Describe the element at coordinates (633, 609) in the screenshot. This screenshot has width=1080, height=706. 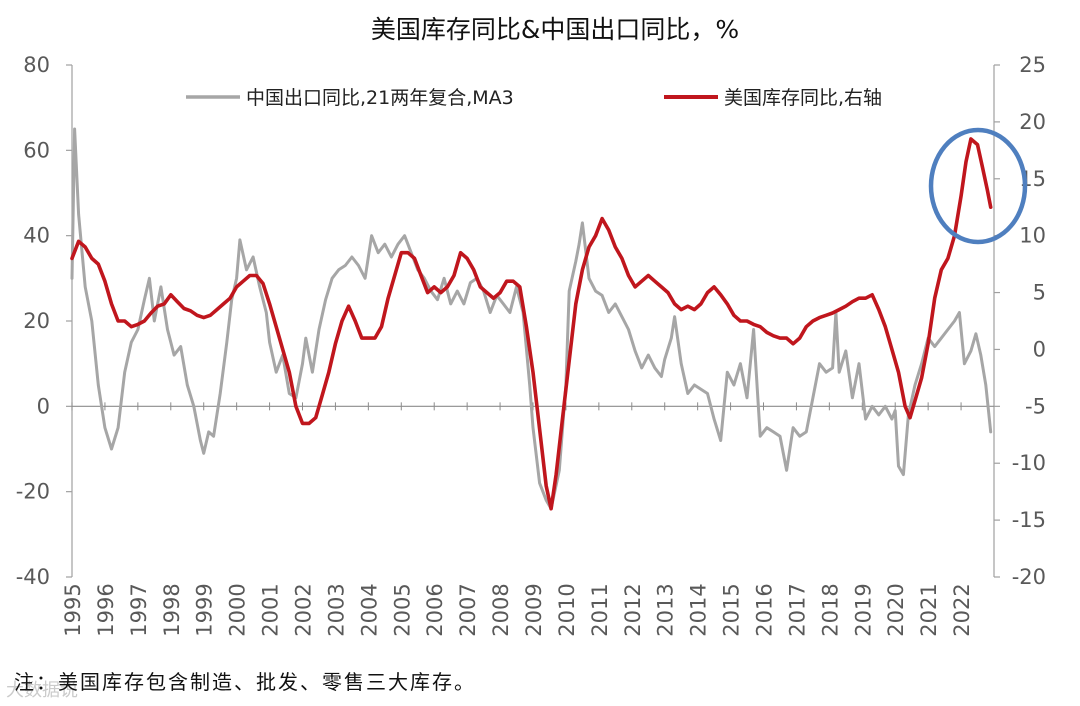
I see `x-tick-label: 2012` at that location.